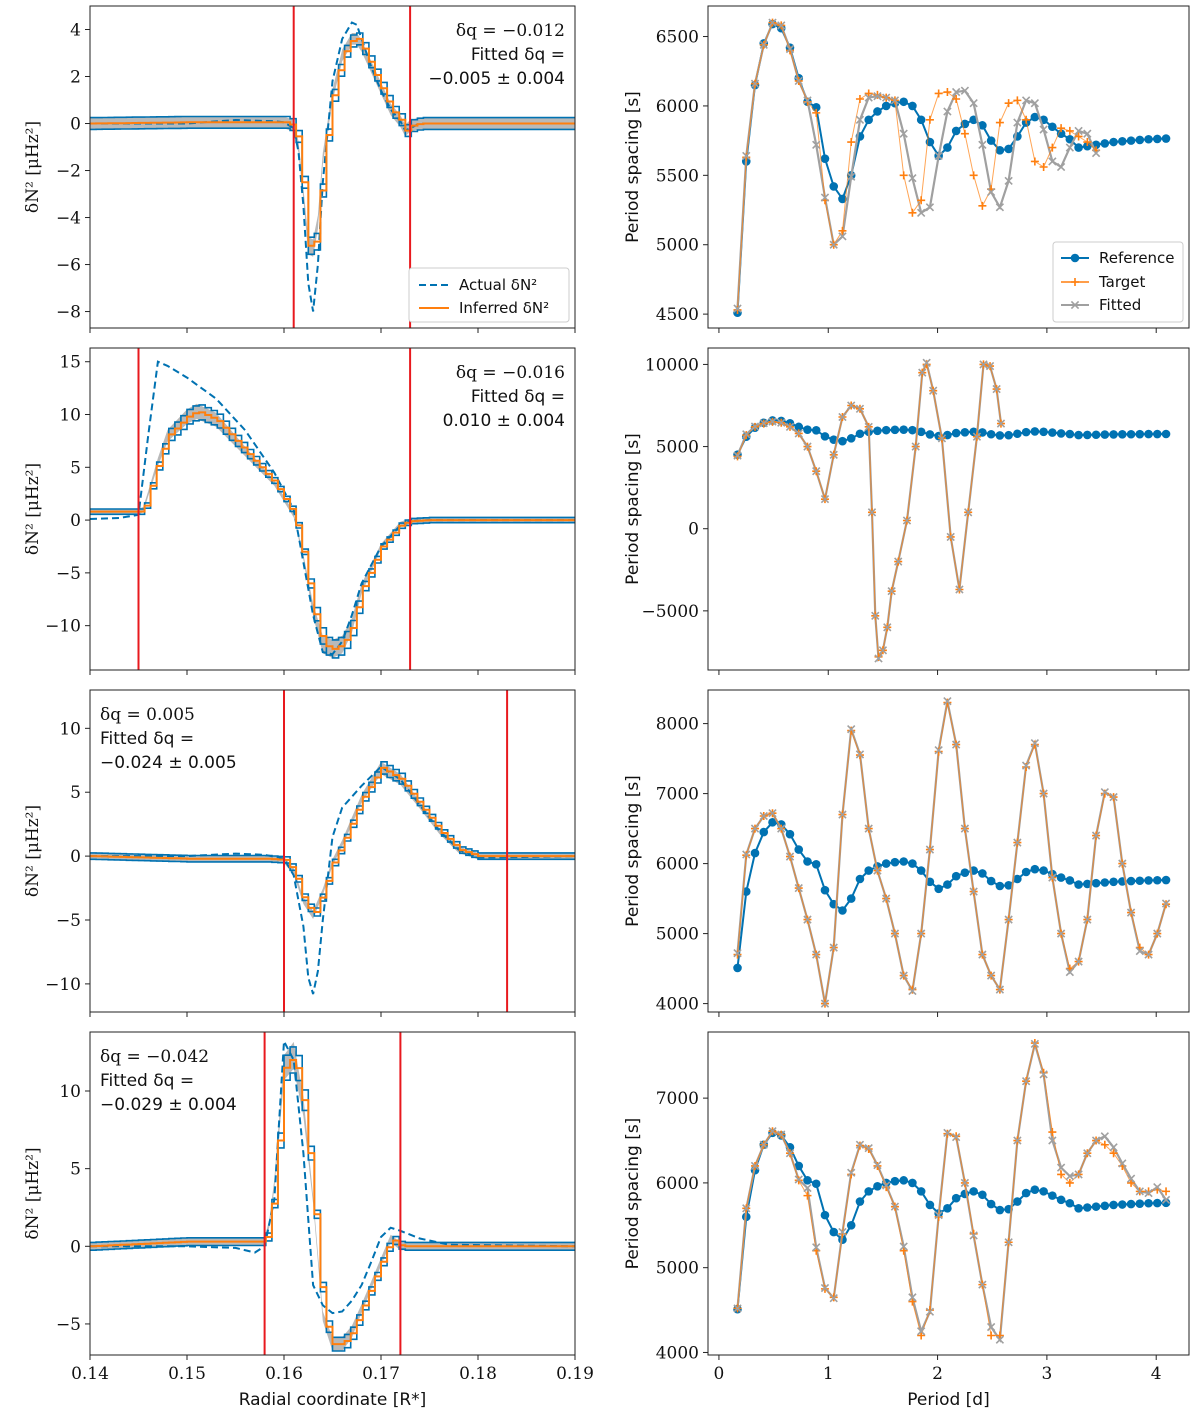 This screenshot has height=1425, width=1200. Describe the element at coordinates (75, 1170) in the screenshot. I see `y-tick-label: 5` at that location.